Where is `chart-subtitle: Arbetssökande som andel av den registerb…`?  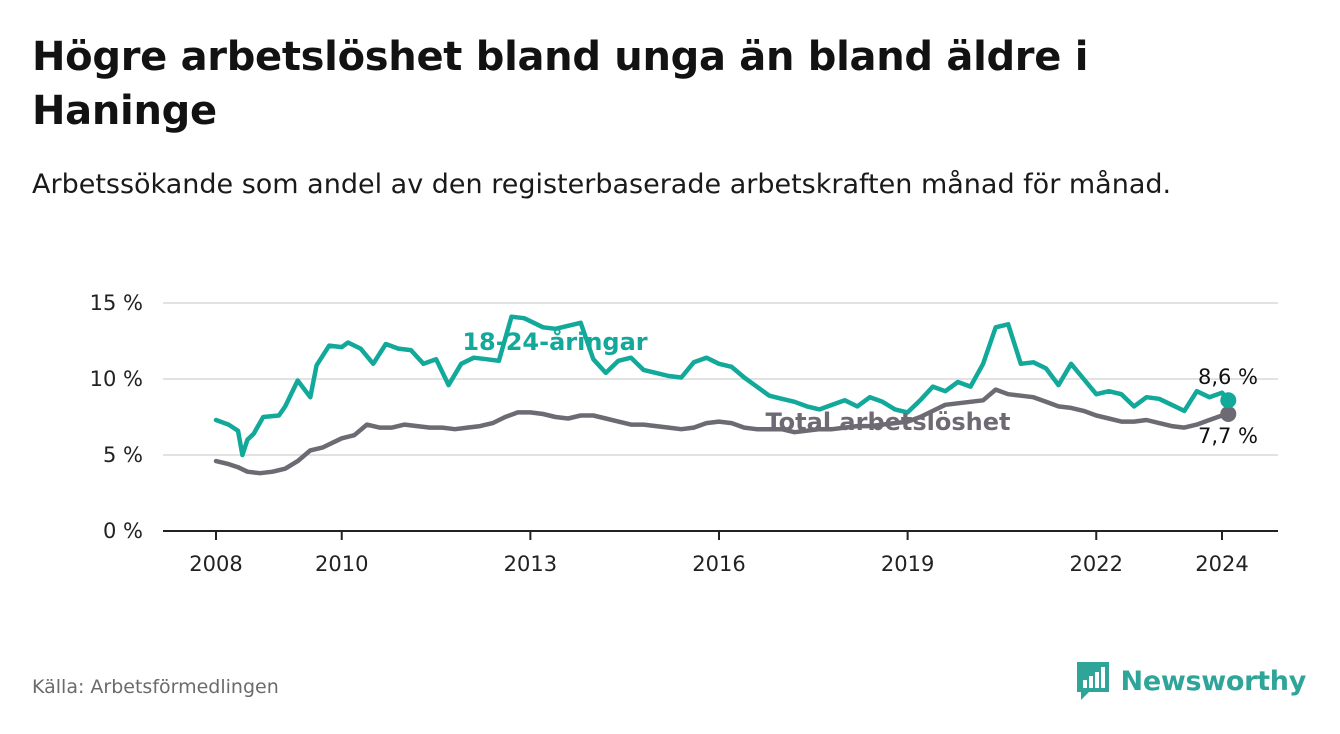 chart-subtitle: Arbetssökande som andel av den registerb… is located at coordinates (602, 184).